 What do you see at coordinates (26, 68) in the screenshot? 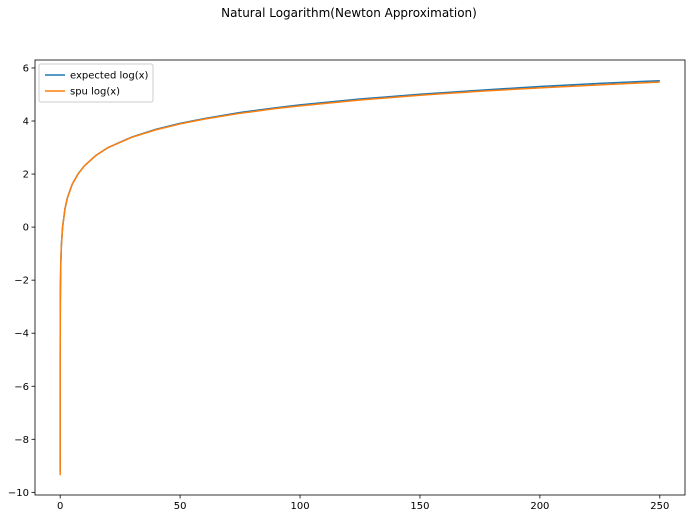
I see `y-tick-label: 6` at bounding box center [26, 68].